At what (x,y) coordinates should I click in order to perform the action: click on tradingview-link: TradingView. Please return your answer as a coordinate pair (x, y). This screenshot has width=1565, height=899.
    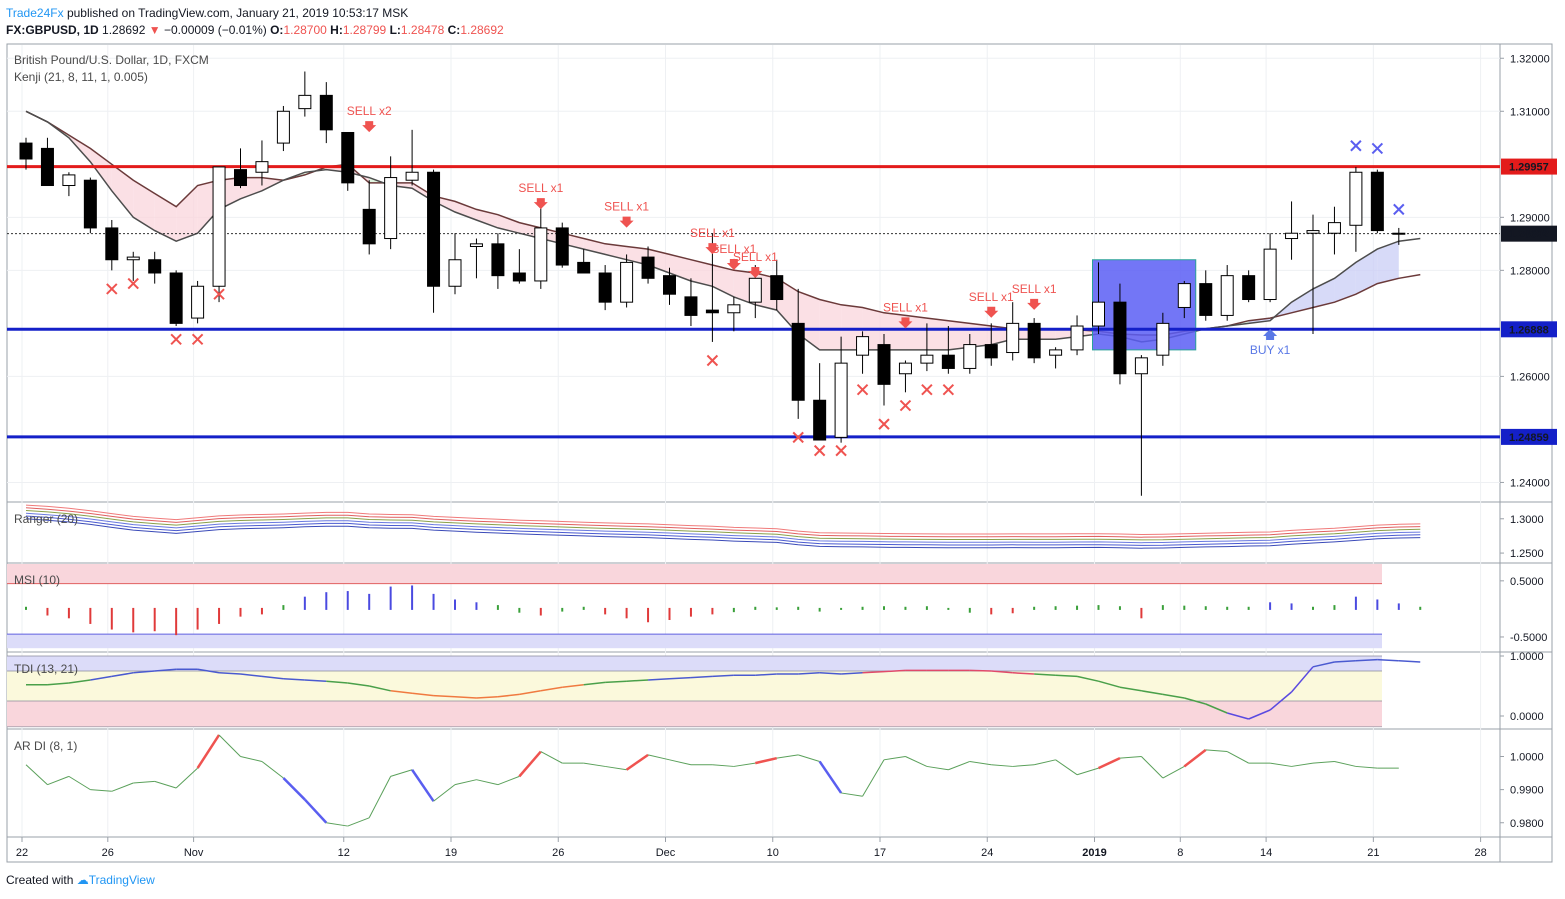
    Looking at the image, I should click on (121, 880).